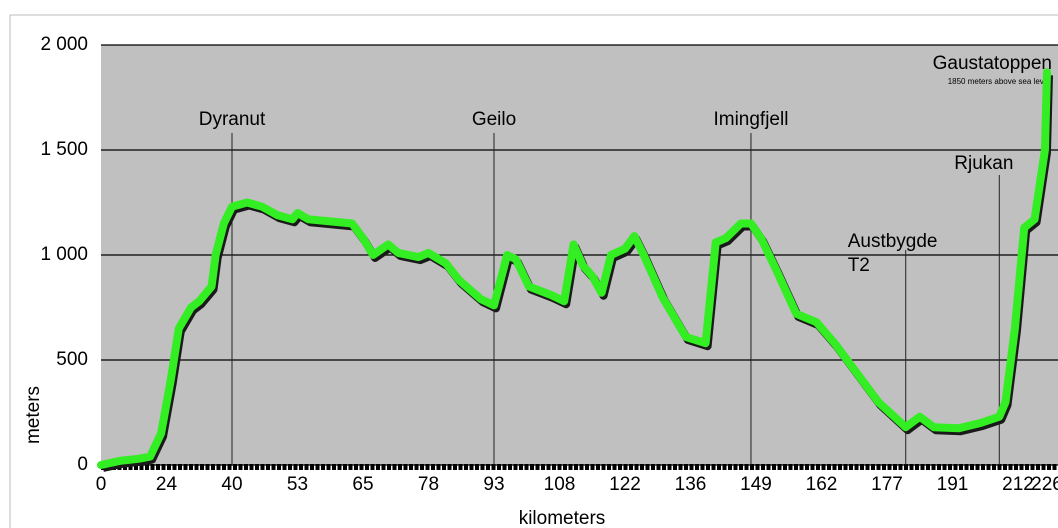 This screenshot has width=1058, height=528. What do you see at coordinates (82, 464) in the screenshot?
I see `y-tick-label: 0` at bounding box center [82, 464].